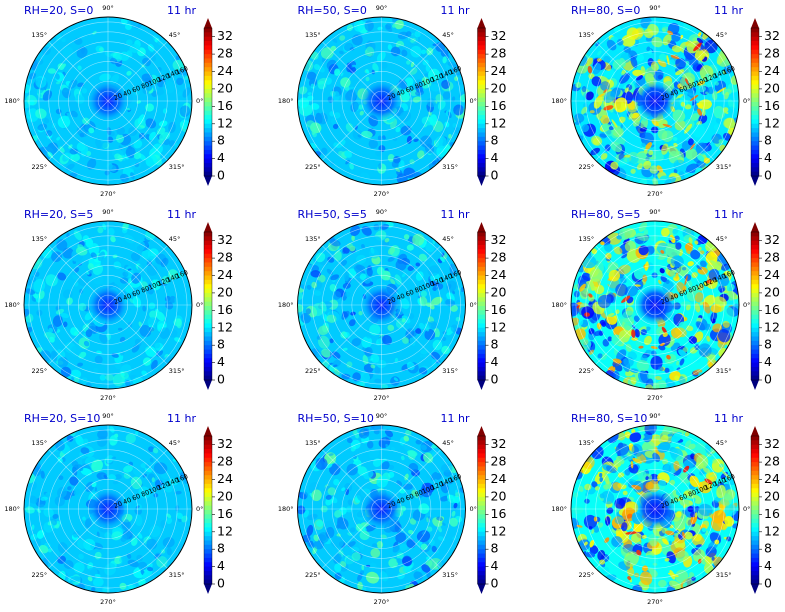  I want to click on polar-axis-outline, so click(108, 509).